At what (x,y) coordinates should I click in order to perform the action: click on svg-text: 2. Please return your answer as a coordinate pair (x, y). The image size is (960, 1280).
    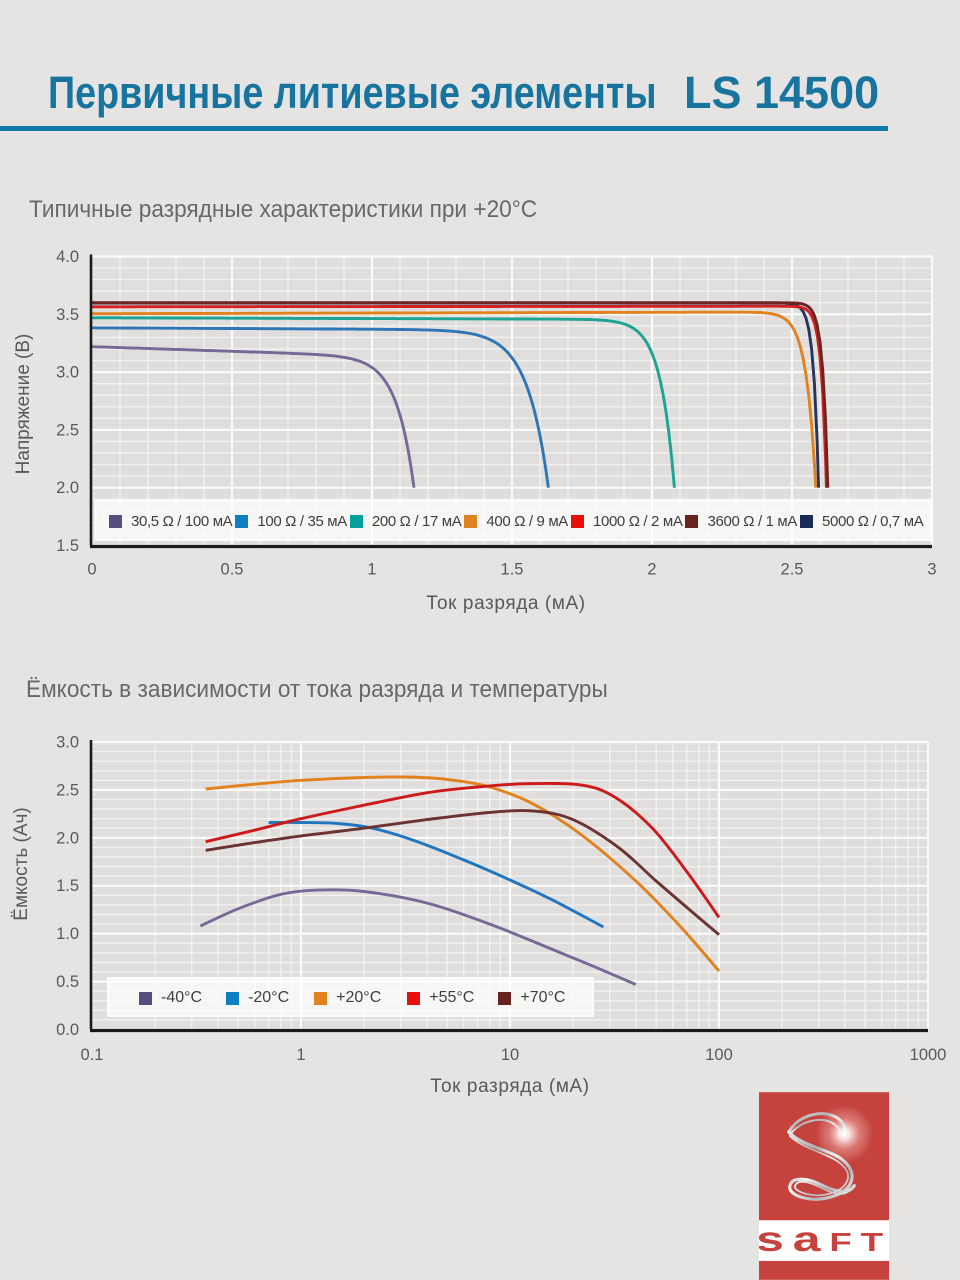
    Looking at the image, I should click on (651, 570).